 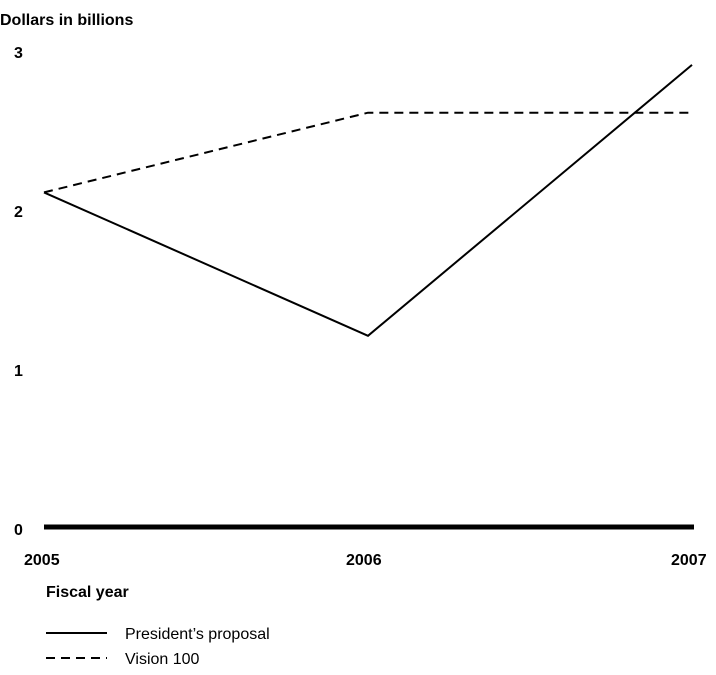 What do you see at coordinates (123, 659) in the screenshot?
I see `legend-item-vision-100: Vision 100` at bounding box center [123, 659].